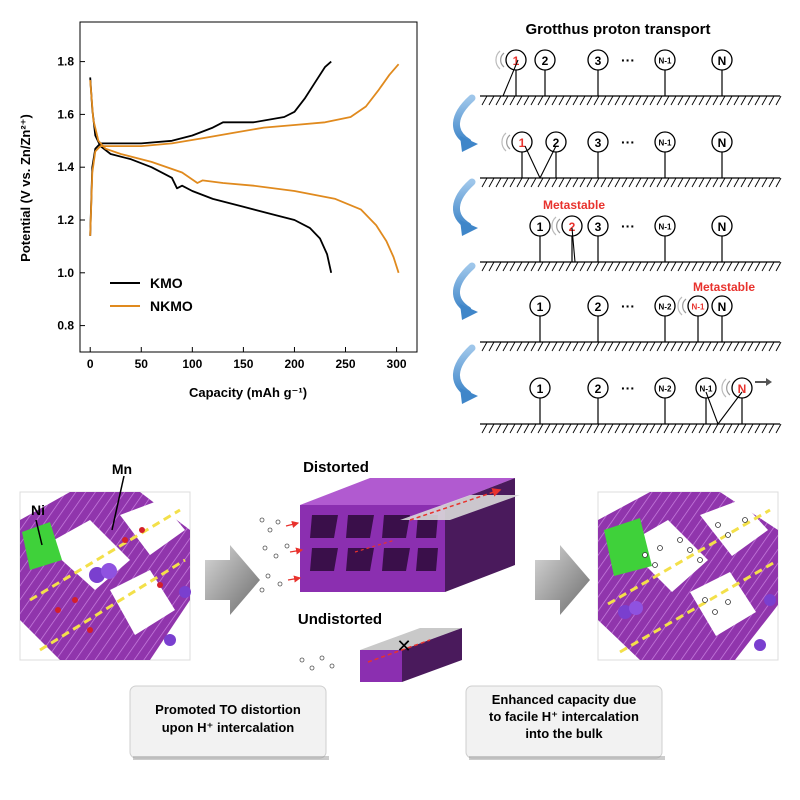 Image resolution: width=800 pixels, height=800 pixels. I want to click on y-axis-label: Potential (V vs. Zn/Zn²⁺), so click(25, 188).